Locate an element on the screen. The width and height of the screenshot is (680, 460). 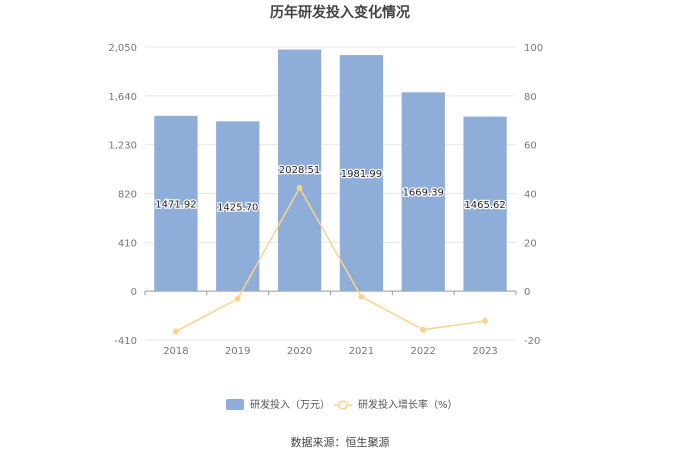
right-axis: -20 0 20 40 60 80 100 is located at coordinates (533, 195).